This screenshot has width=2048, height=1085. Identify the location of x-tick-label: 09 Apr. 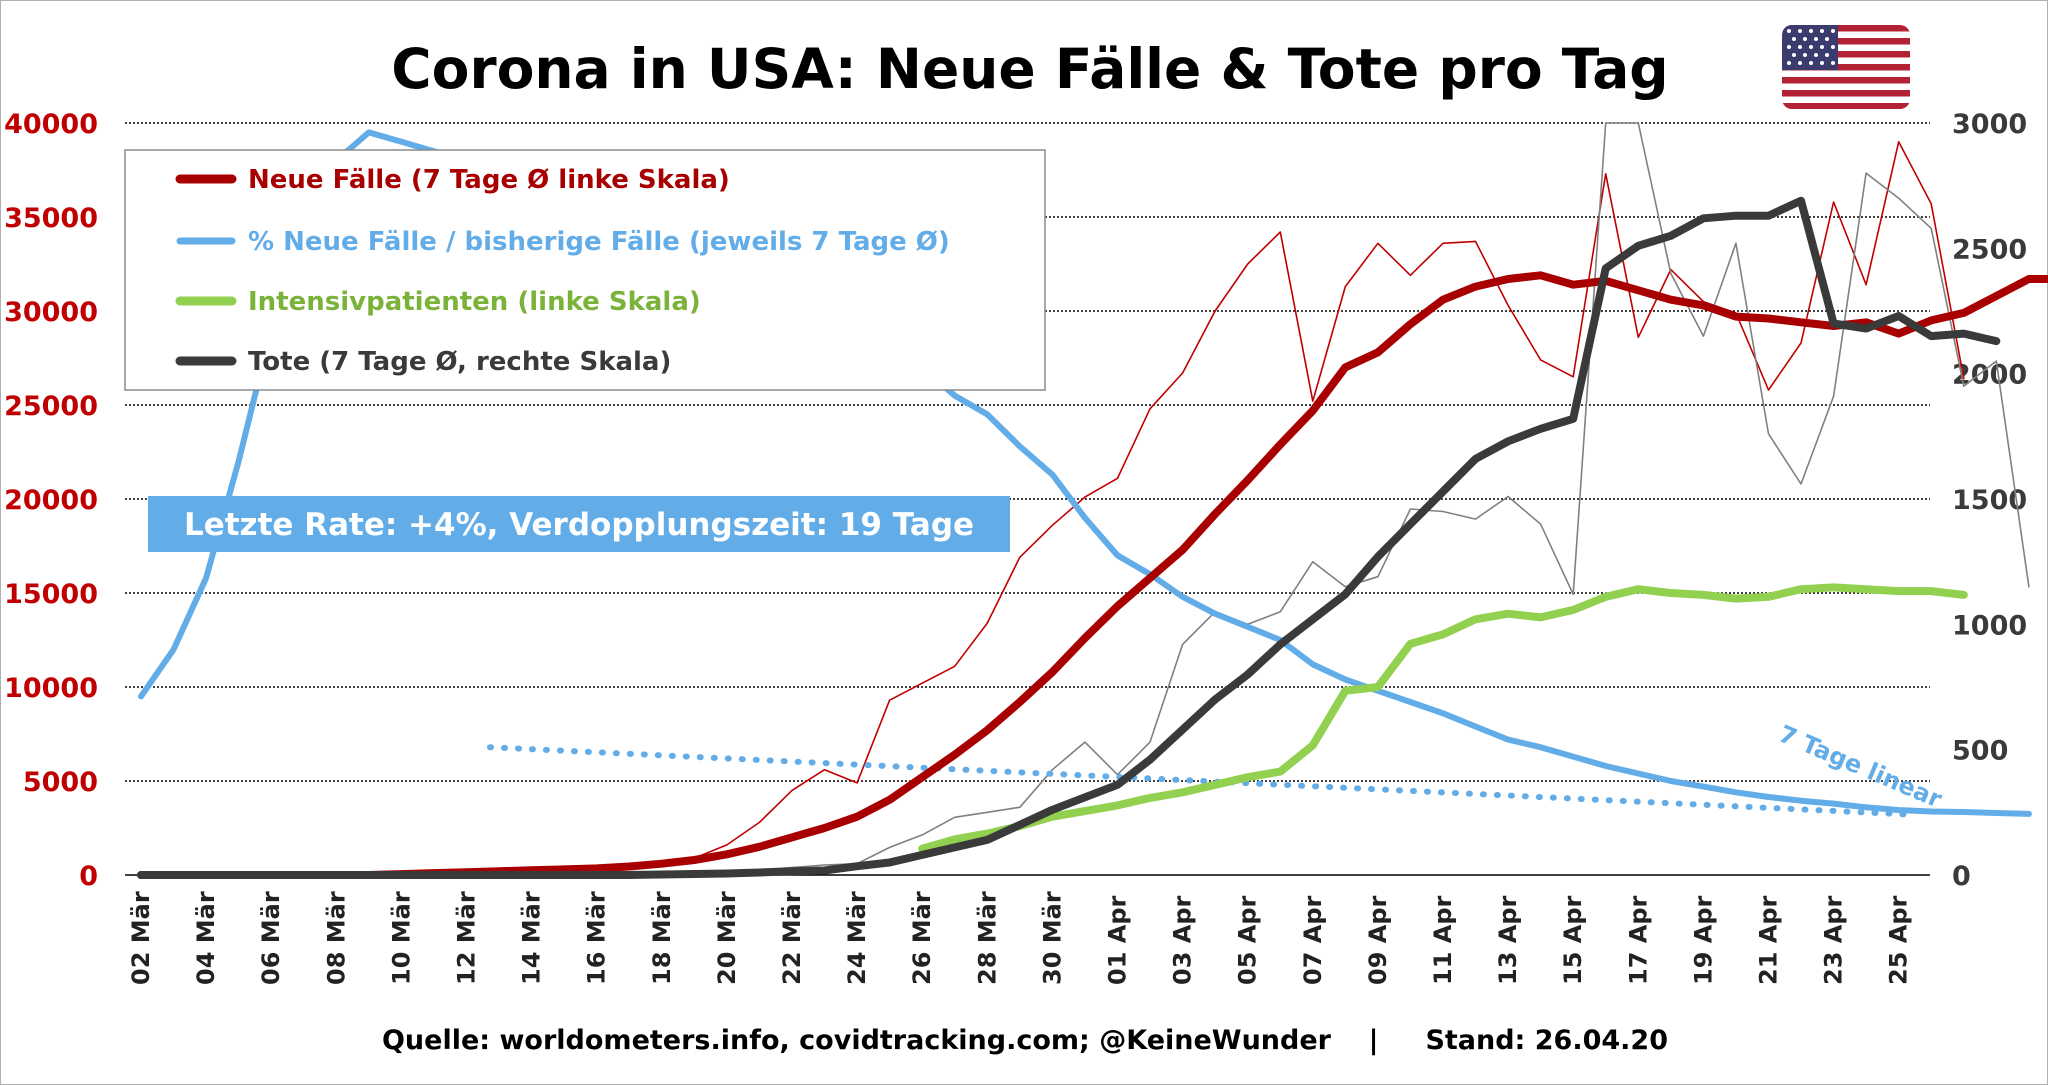
(1378, 940).